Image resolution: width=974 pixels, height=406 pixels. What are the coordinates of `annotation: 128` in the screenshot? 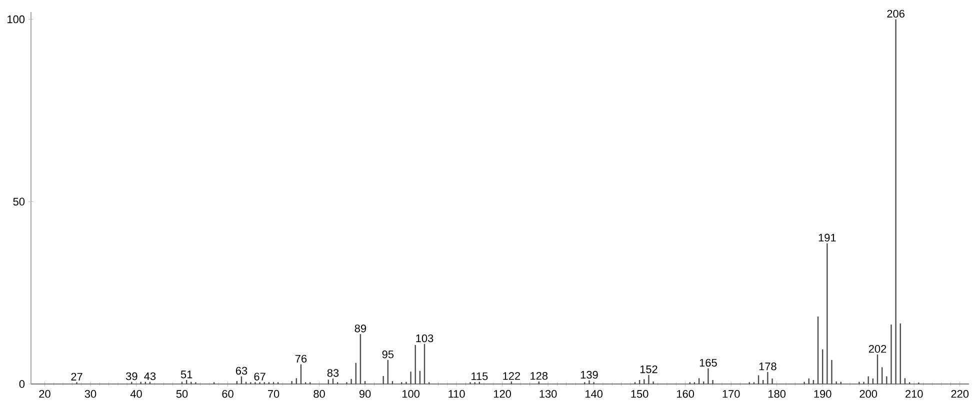 It's located at (539, 376).